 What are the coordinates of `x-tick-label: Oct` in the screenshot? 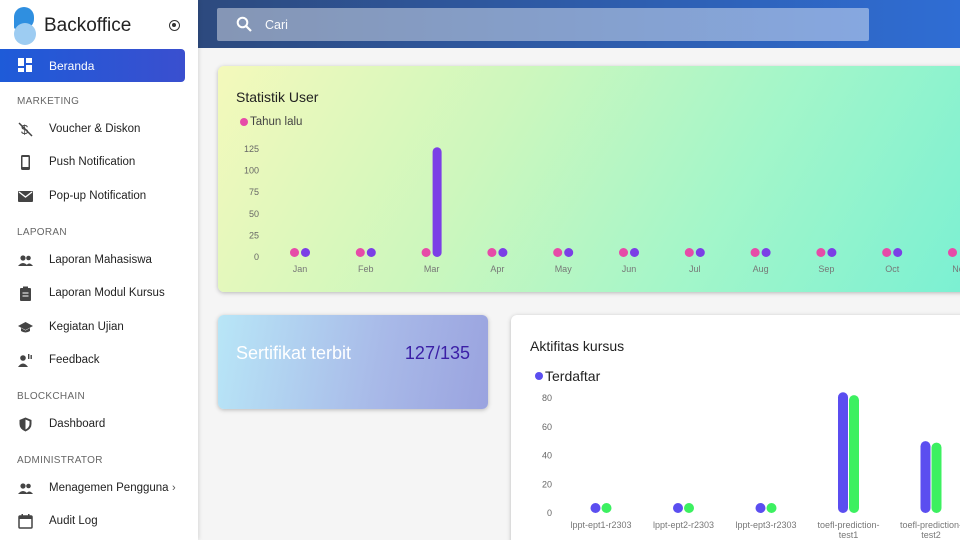 It's located at (892, 269).